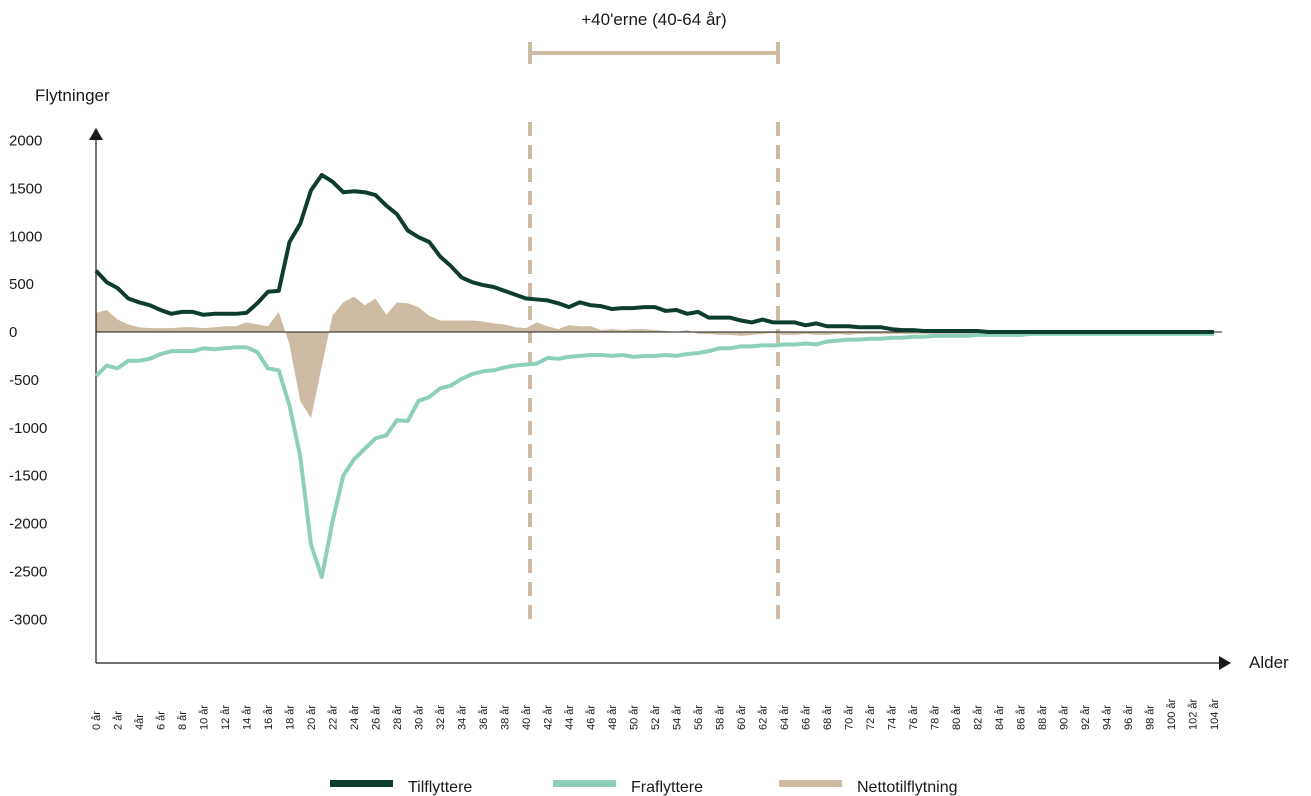  What do you see at coordinates (592, 717) in the screenshot?
I see `x-tick-label: 46 år` at bounding box center [592, 717].